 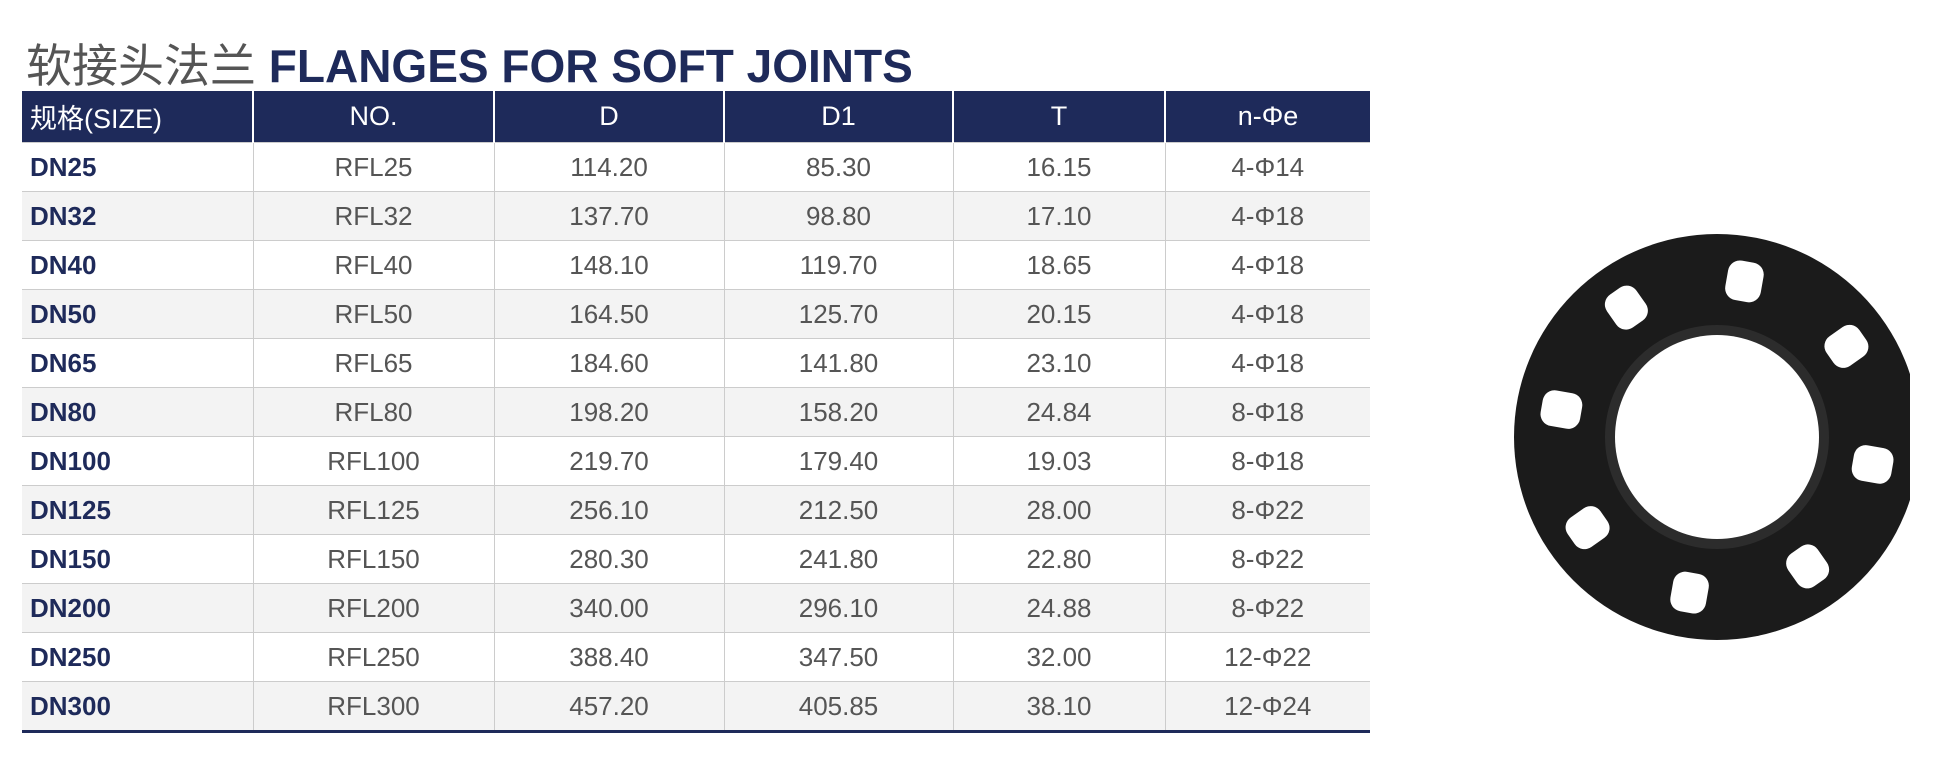 I want to click on value-cell: 24.84, so click(x=1058, y=412).